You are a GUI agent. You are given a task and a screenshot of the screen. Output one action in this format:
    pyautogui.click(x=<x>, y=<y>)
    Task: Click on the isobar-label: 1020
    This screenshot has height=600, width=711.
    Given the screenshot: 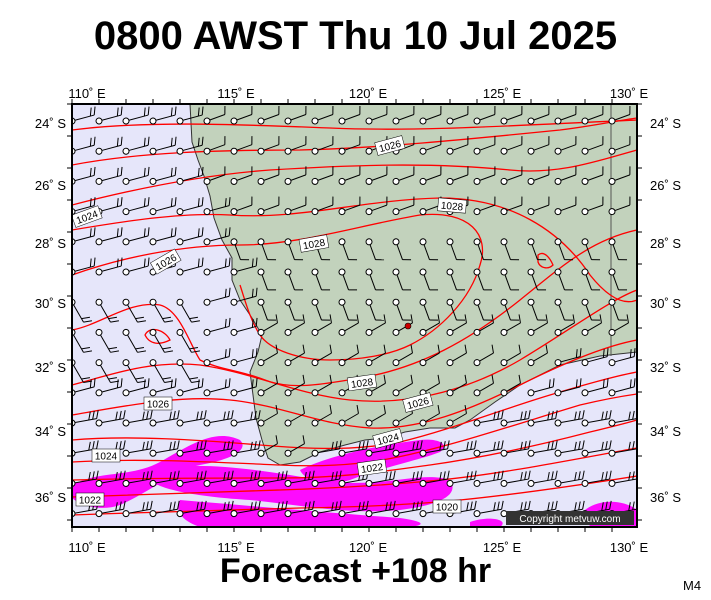 What is the action you would take?
    pyautogui.click(x=447, y=506)
    